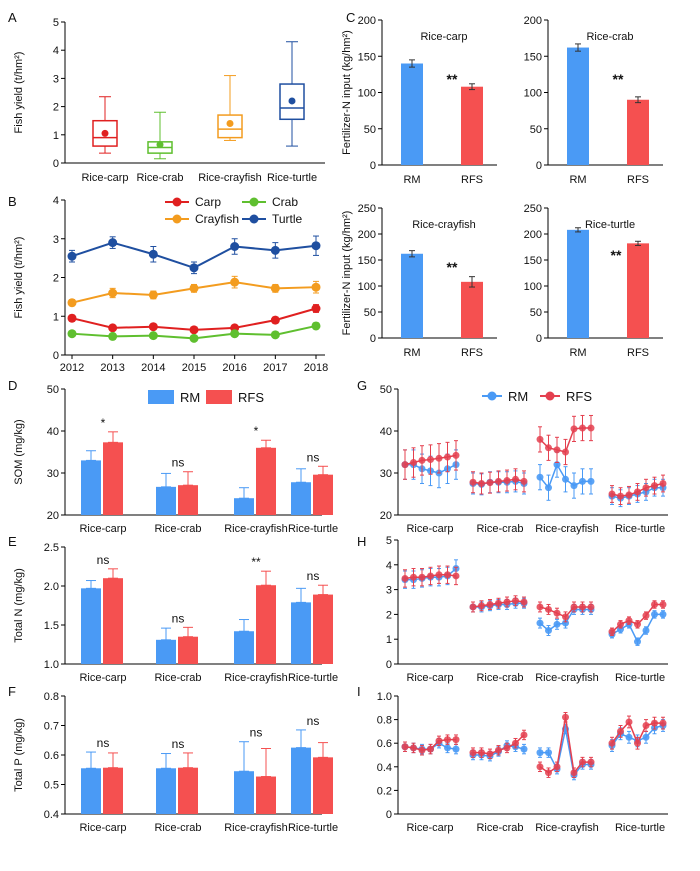 Image resolution: width=700 pixels, height=871 pixels. Describe the element at coordinates (567, 828) in the screenshot. I see `panel-i-x-label: Rice-crayfish` at that location.